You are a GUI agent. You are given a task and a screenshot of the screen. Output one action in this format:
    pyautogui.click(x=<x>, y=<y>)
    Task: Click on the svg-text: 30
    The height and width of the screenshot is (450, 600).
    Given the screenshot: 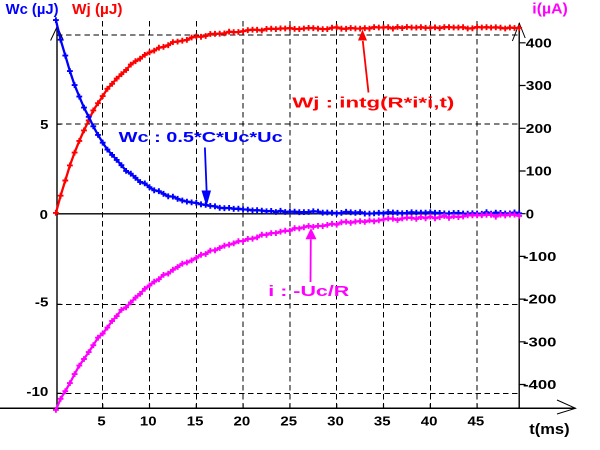 What is the action you would take?
    pyautogui.click(x=335, y=421)
    